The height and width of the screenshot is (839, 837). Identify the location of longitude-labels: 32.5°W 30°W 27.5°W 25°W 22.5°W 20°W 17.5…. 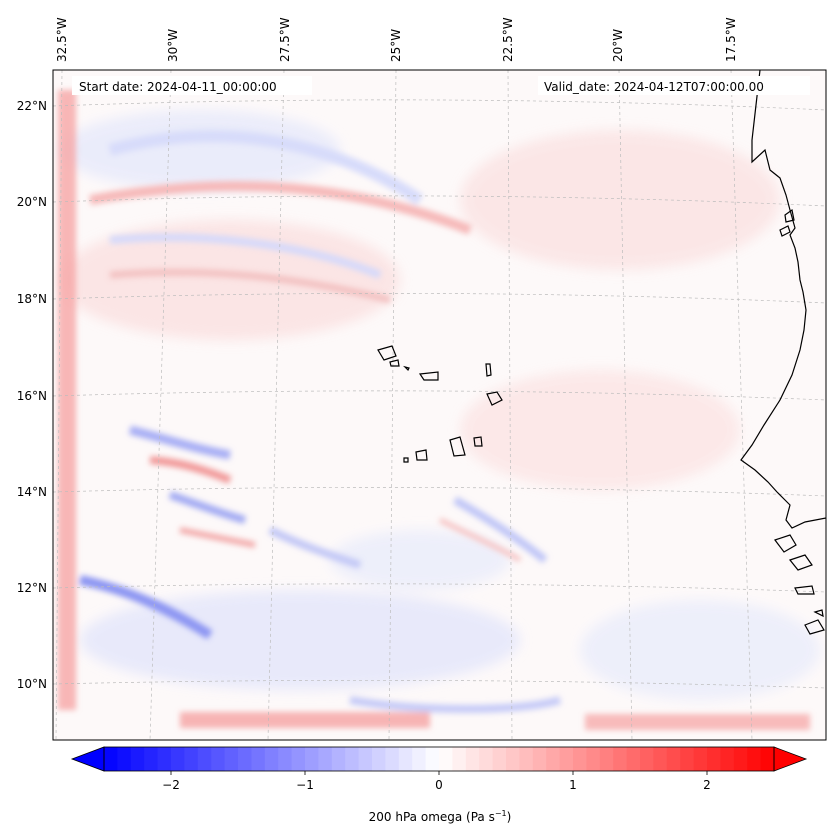
(396, 39).